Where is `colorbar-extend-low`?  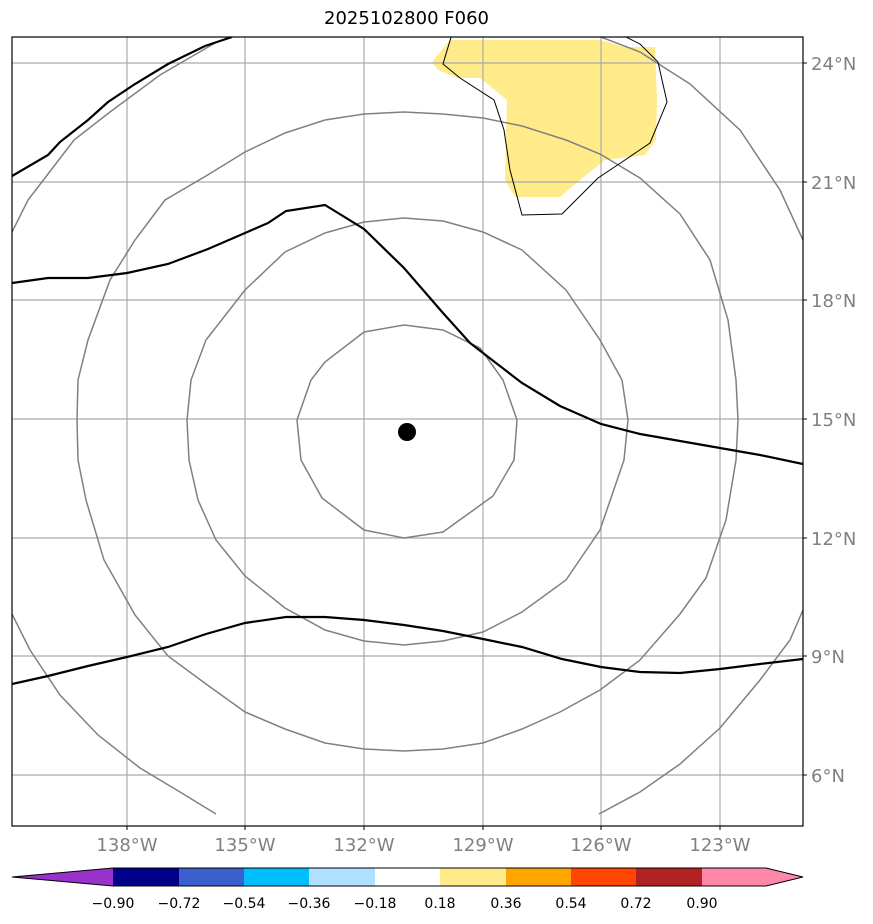
colorbar-extend-low is located at coordinates (62, 877).